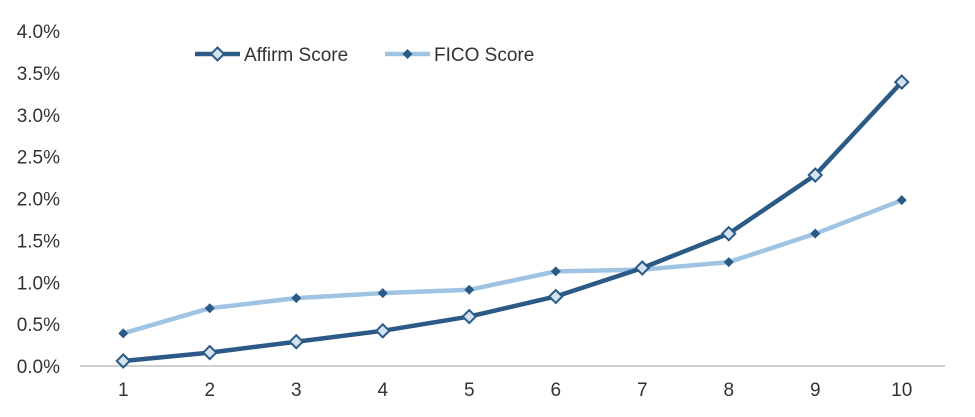 This screenshot has width=975, height=417. Describe the element at coordinates (728, 390) in the screenshot. I see `x-tick-label: 8` at that location.